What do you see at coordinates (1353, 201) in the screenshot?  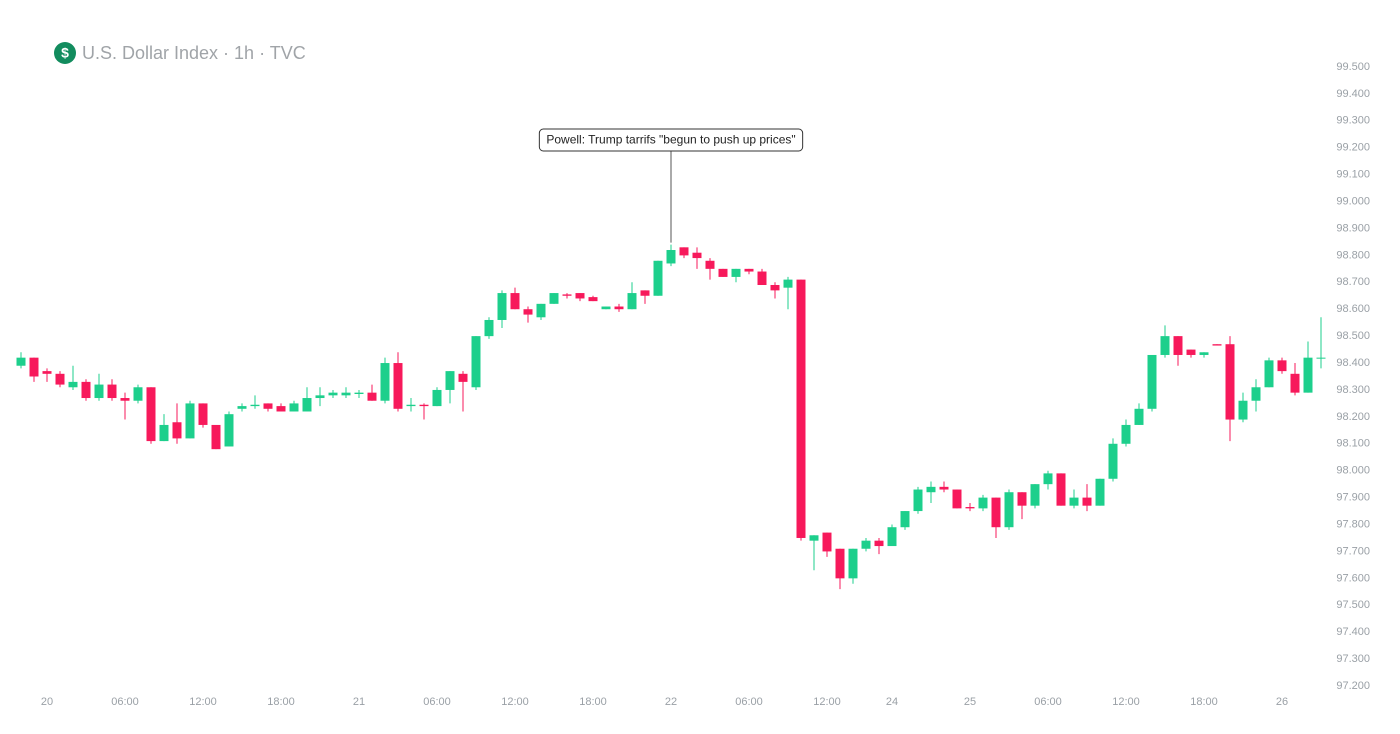 I see `y-tick-label: 99.000` at bounding box center [1353, 201].